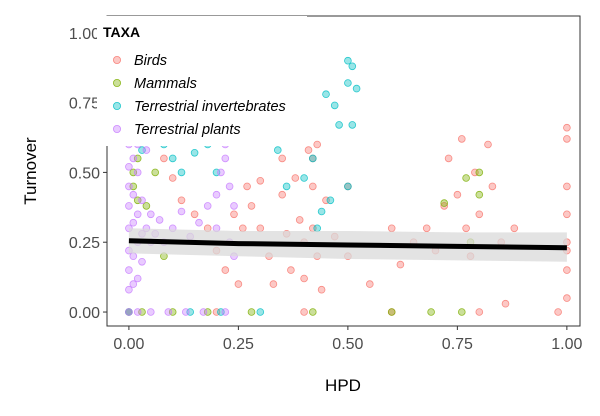 The width and height of the screenshot is (600, 416). I want to click on legend-label: Mammals, so click(165, 84).